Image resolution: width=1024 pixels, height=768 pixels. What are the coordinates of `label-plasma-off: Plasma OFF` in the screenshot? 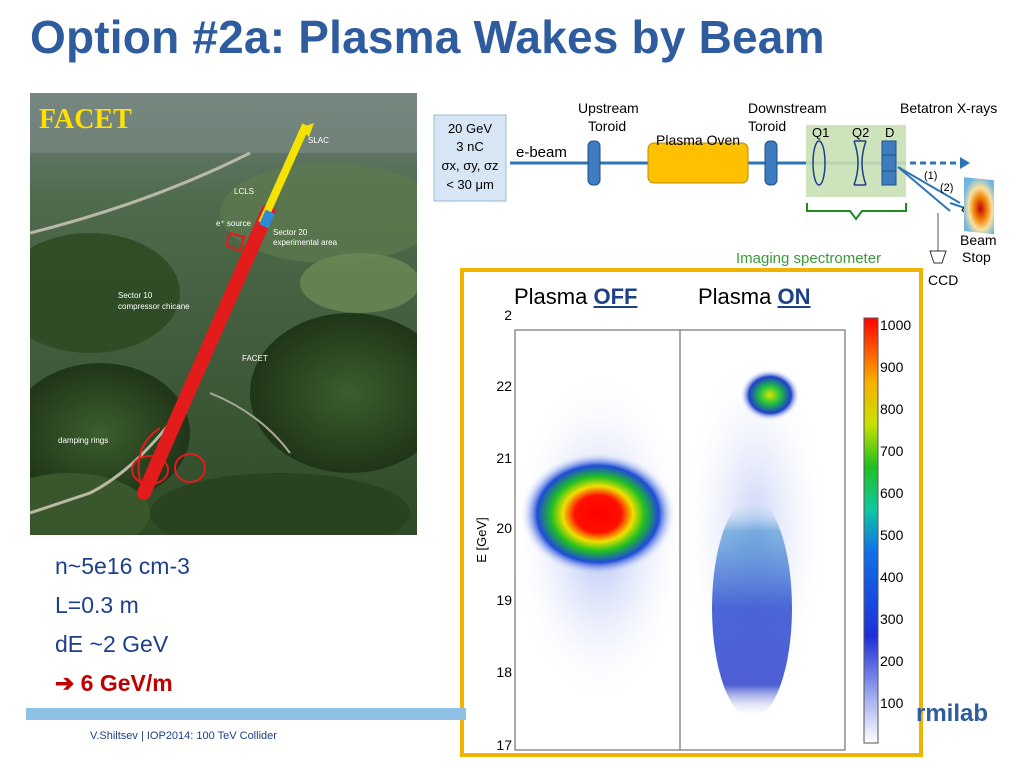 It's located at (575, 297).